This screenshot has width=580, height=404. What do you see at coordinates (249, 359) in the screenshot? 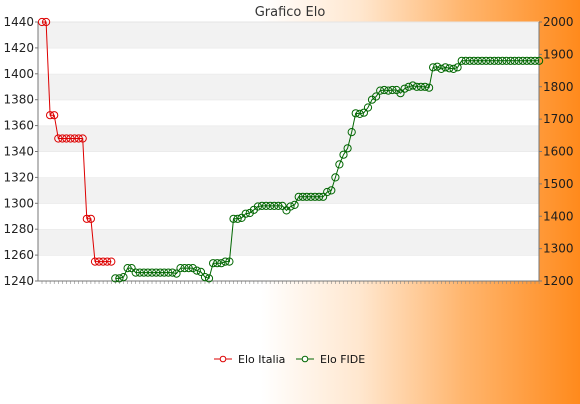
I see `legend-item-elo-italia: Elo Italia` at bounding box center [249, 359].